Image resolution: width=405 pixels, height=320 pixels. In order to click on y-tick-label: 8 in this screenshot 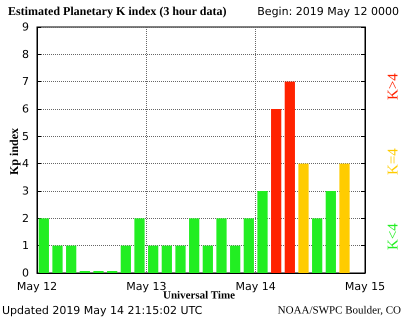, I will do `click(25, 54)`.